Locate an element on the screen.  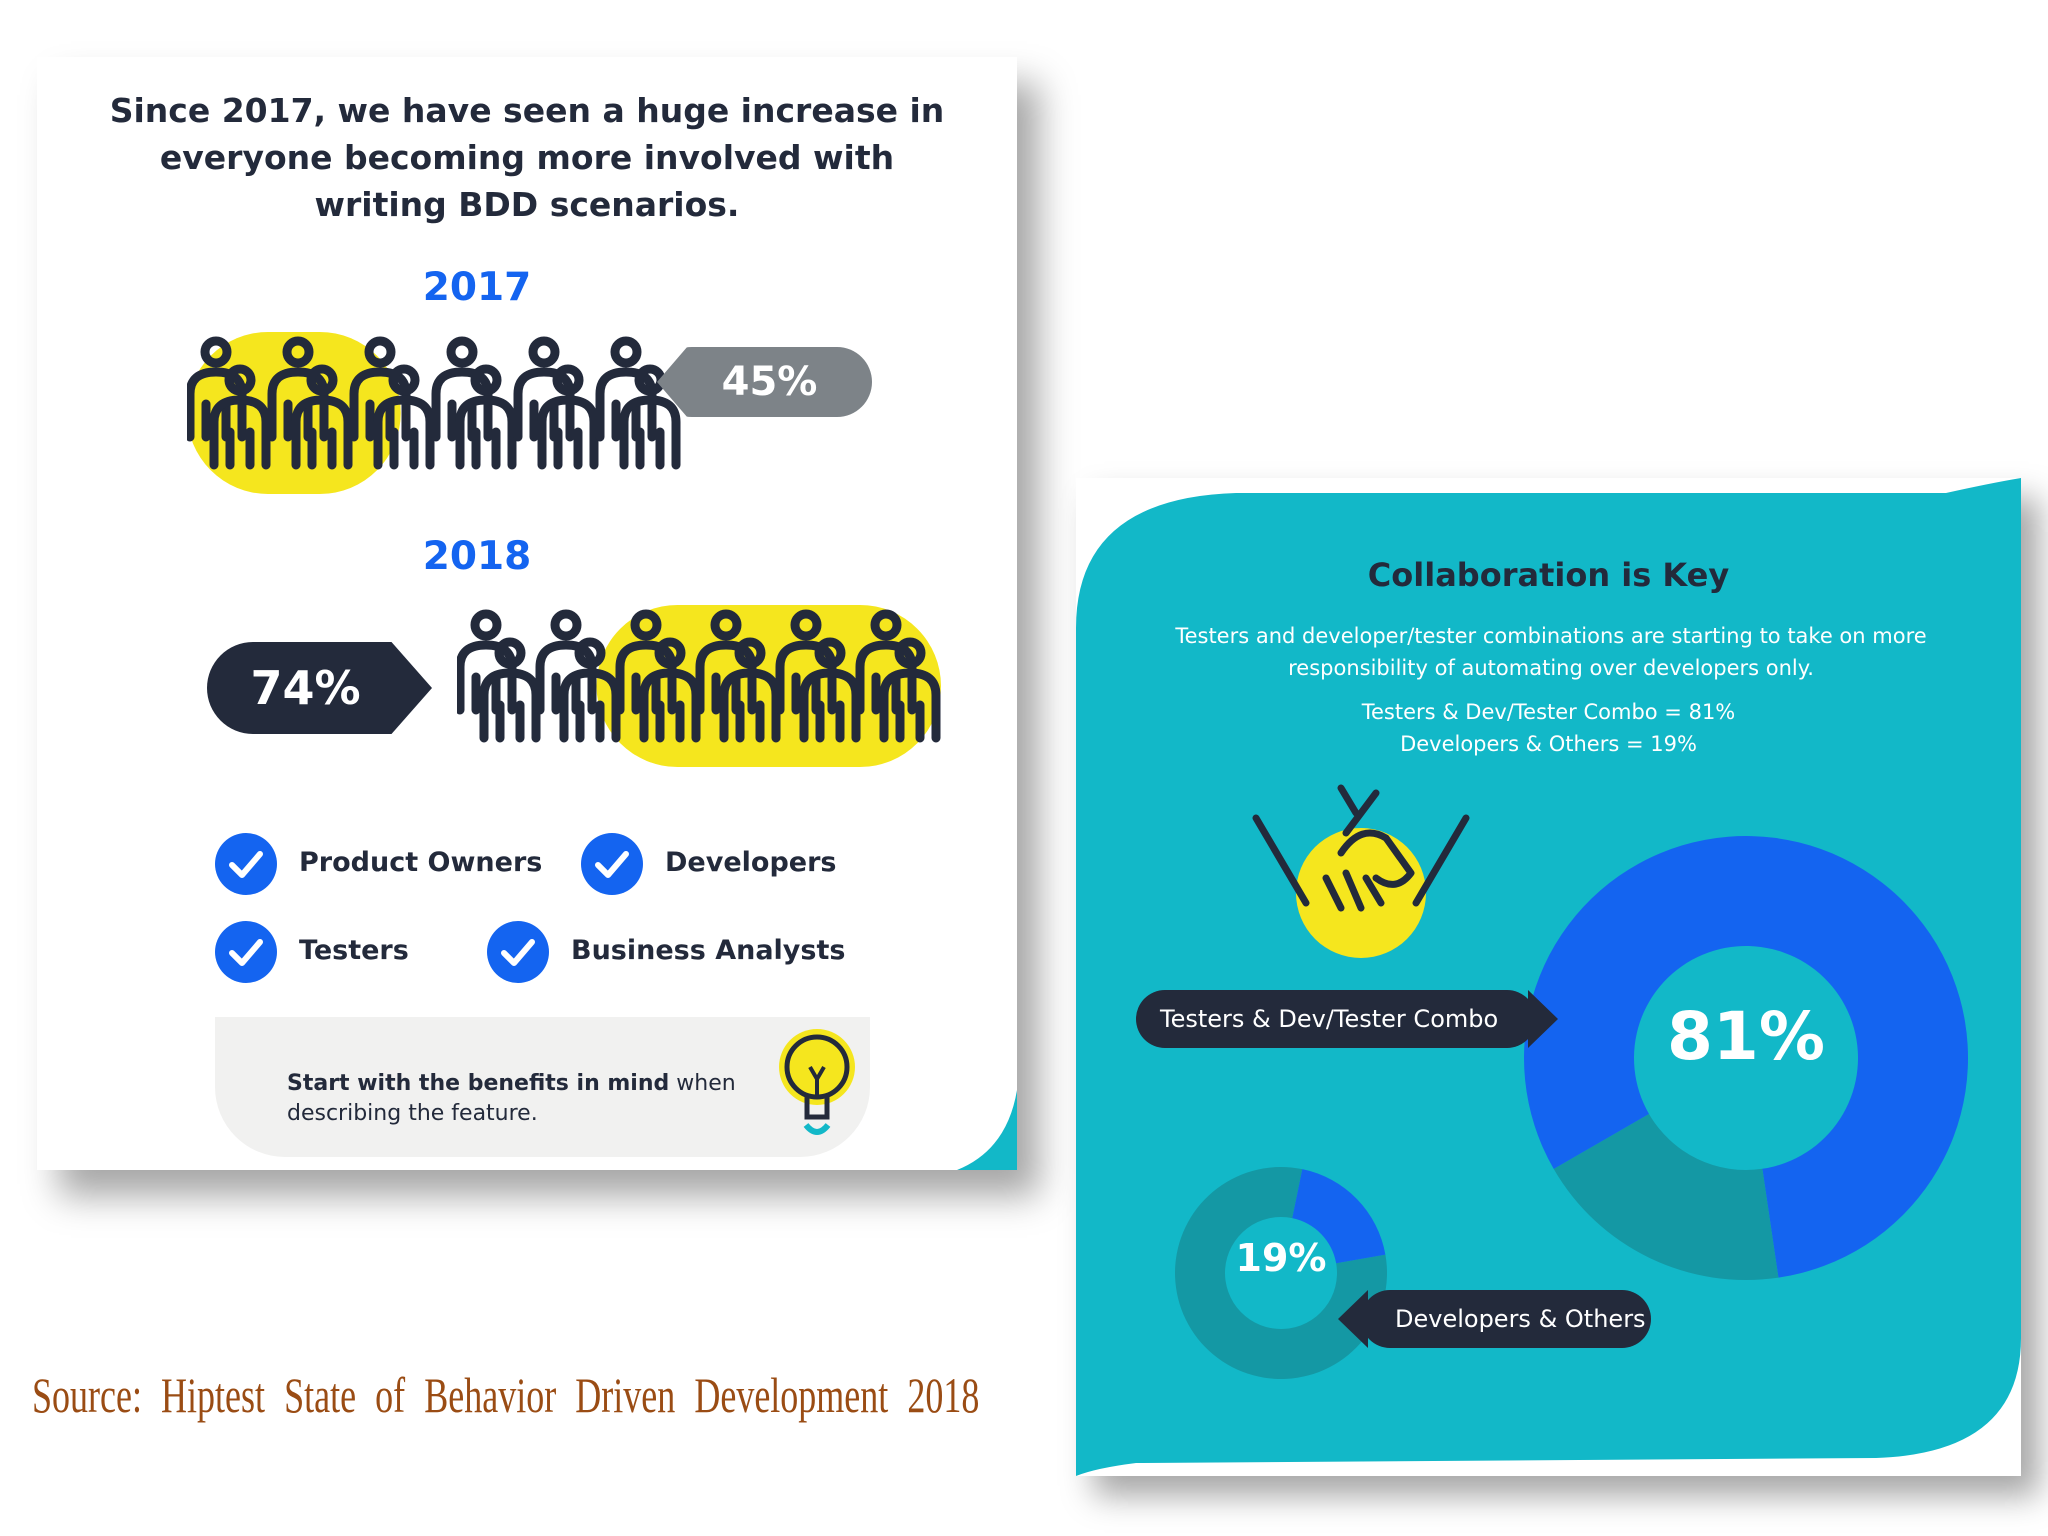
stat-line-1: Testers & Dev/Tester Combo = 81% is located at coordinates (1548, 712).